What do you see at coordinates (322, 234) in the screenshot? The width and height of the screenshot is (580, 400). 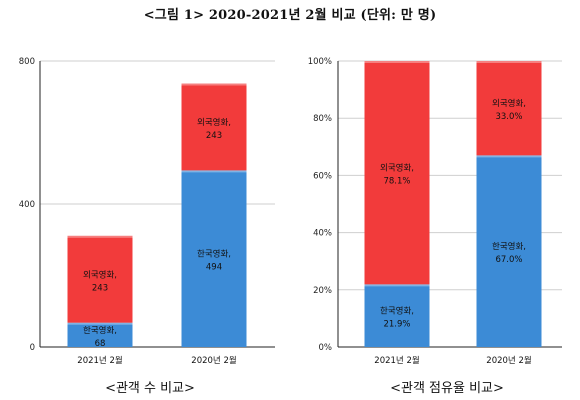 I see `y-tick-label: 40%` at bounding box center [322, 234].